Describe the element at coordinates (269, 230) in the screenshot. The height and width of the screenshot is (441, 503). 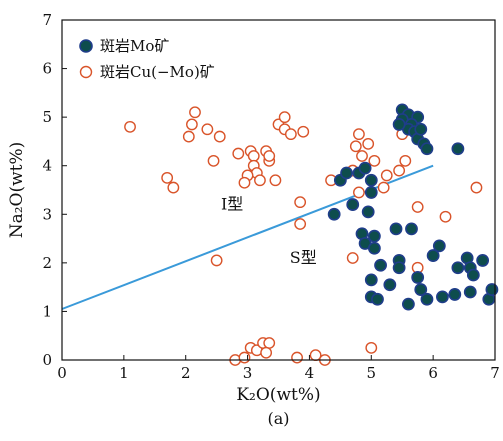
I see `annotations: I型 S型` at that location.